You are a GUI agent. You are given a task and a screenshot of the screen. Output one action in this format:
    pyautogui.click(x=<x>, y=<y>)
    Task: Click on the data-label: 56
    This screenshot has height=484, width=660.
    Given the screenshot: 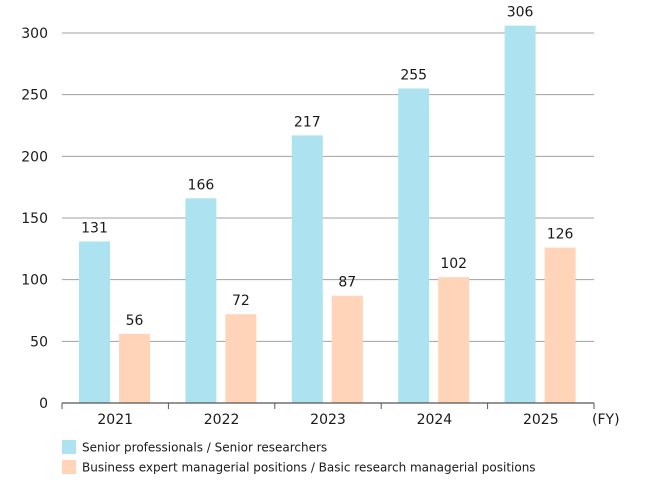 What is the action you would take?
    pyautogui.click(x=135, y=321)
    